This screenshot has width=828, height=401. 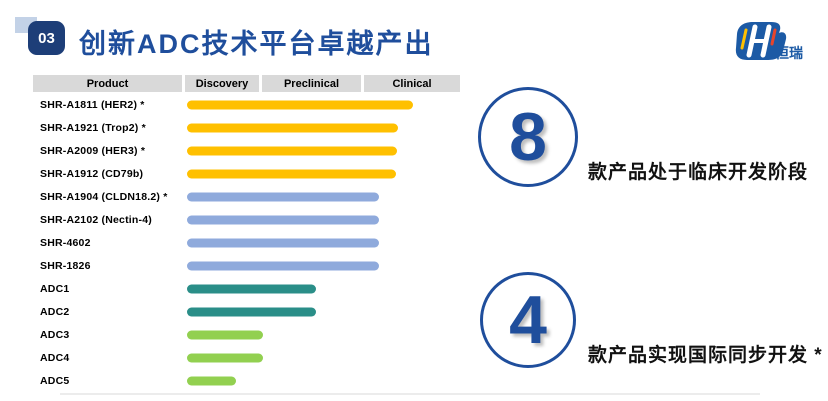 I want to click on callout-circle-clinical: 8, so click(x=528, y=137).